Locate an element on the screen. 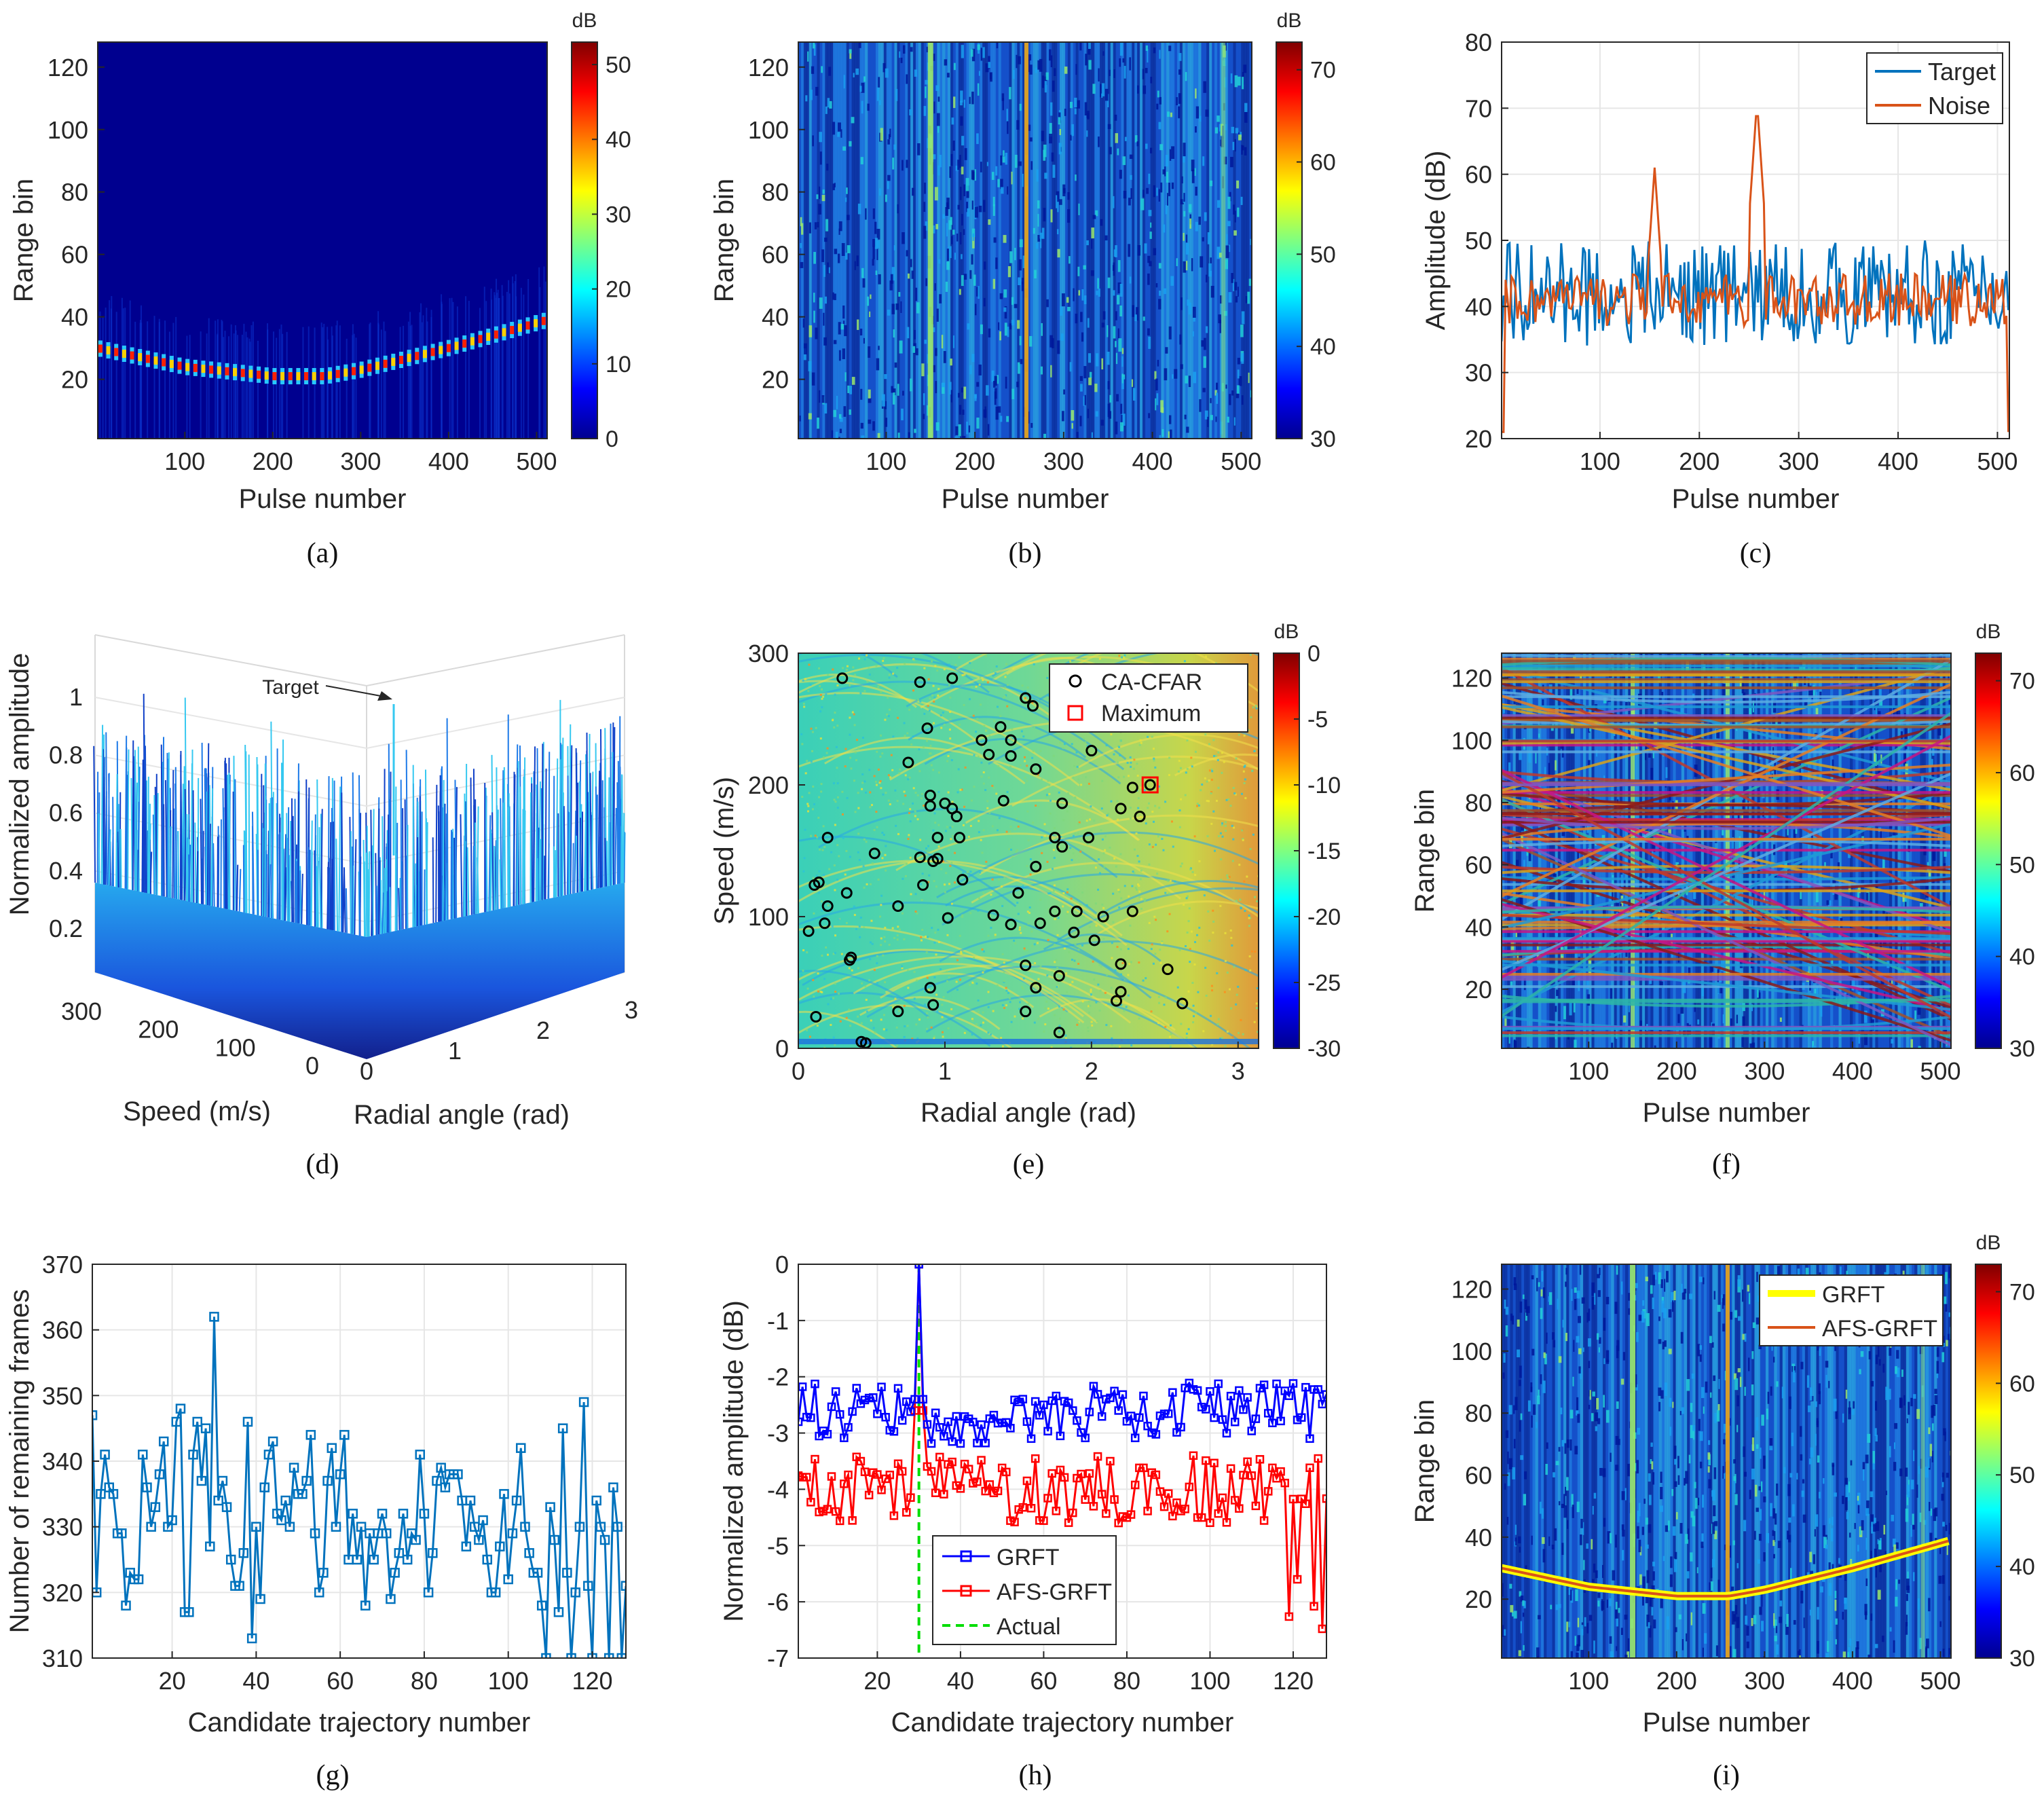 The width and height of the screenshot is (2044, 1802). colorbar-a is located at coordinates (584, 240).